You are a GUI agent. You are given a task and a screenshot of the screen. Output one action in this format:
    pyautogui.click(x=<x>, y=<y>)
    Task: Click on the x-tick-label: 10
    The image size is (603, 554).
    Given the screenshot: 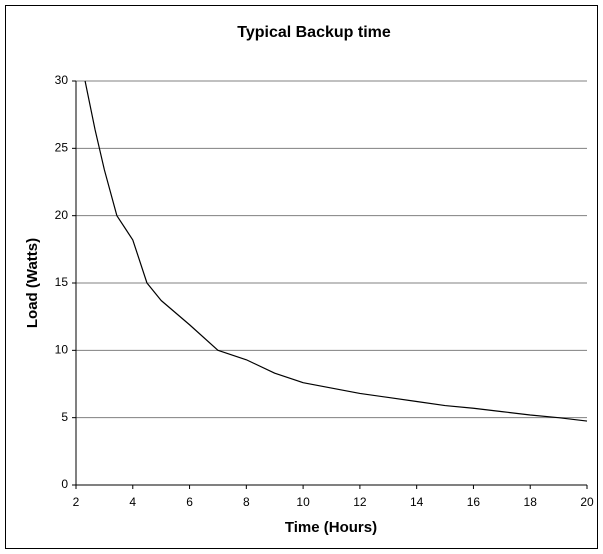 What is the action you would take?
    pyautogui.click(x=303, y=502)
    